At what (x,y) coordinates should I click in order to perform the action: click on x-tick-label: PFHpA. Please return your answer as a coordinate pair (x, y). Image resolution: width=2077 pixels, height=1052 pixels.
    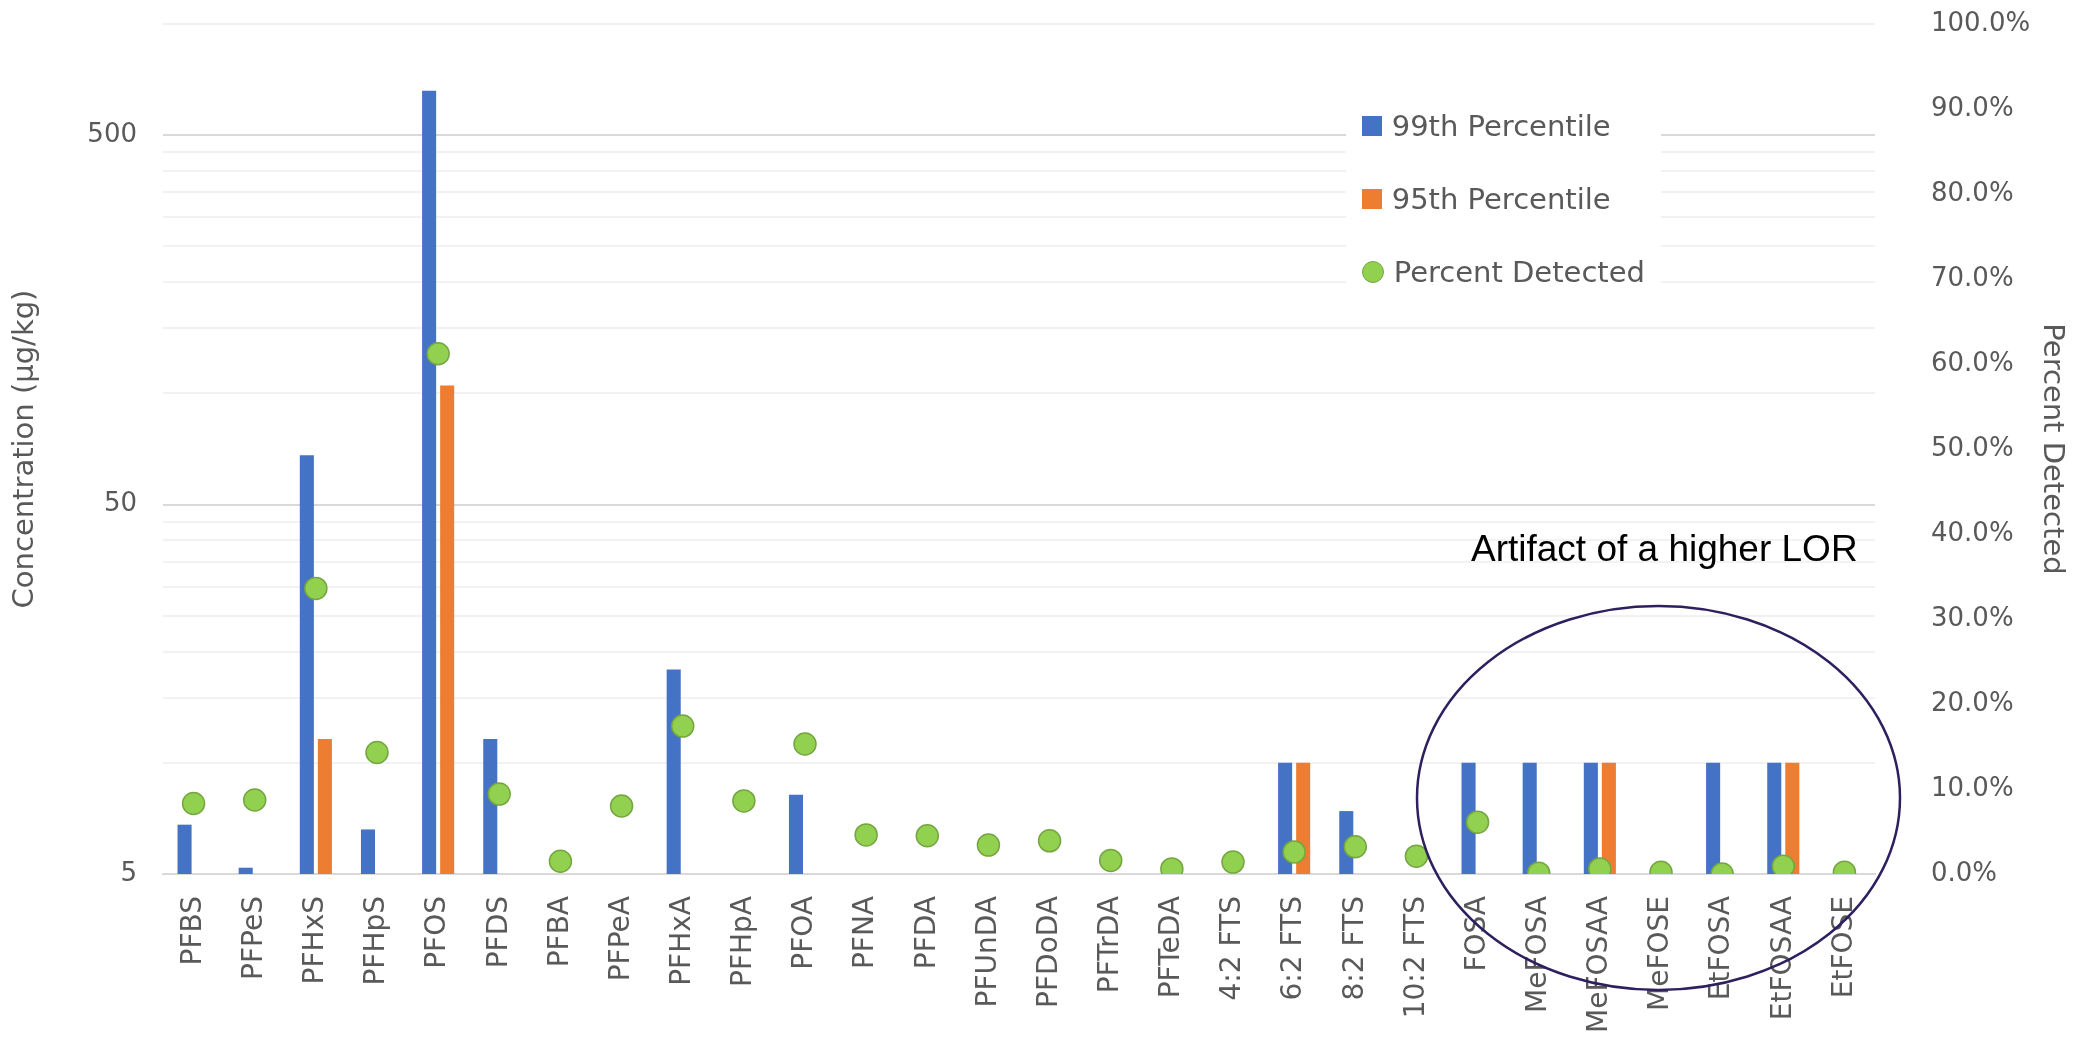
    Looking at the image, I should click on (742, 941).